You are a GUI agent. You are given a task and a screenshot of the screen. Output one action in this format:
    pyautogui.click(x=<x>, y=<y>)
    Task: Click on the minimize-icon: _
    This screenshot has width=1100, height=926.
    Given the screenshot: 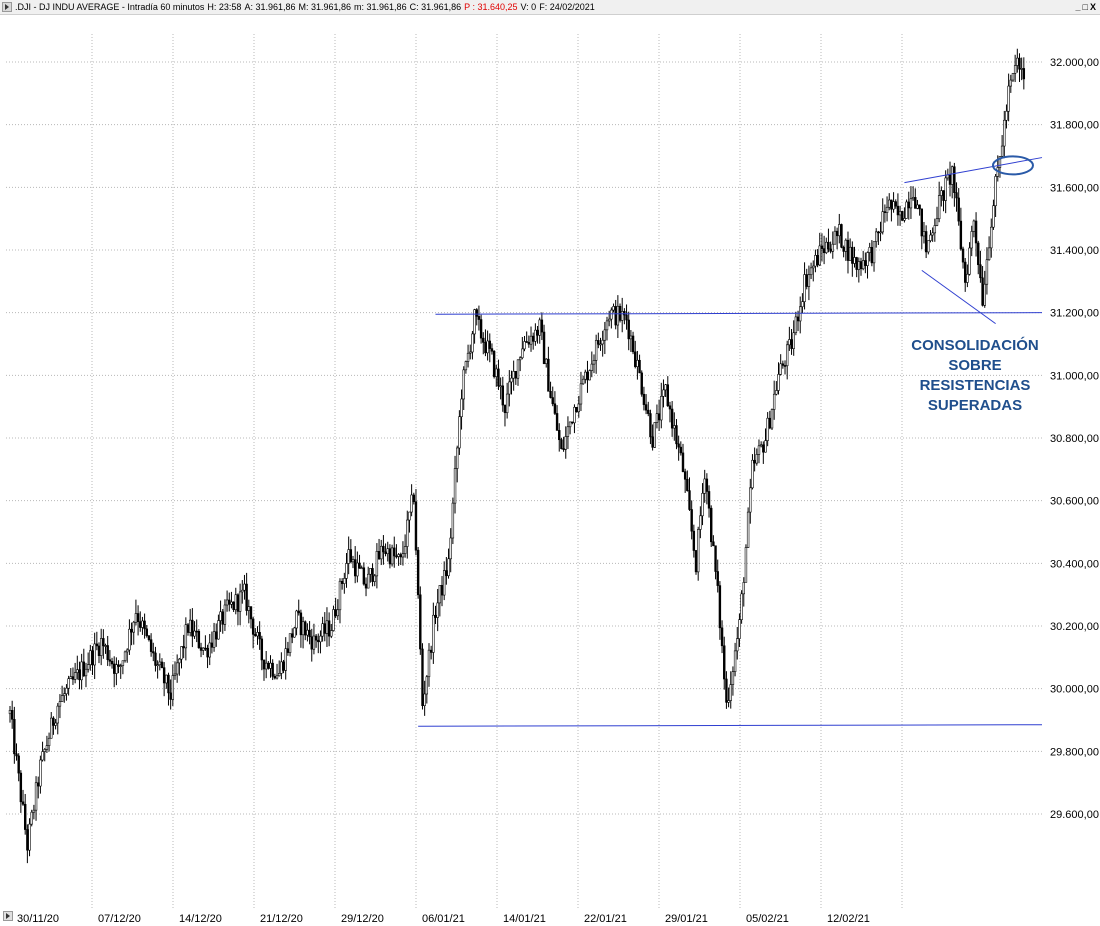 What is the action you would take?
    pyautogui.click(x=1078, y=7)
    